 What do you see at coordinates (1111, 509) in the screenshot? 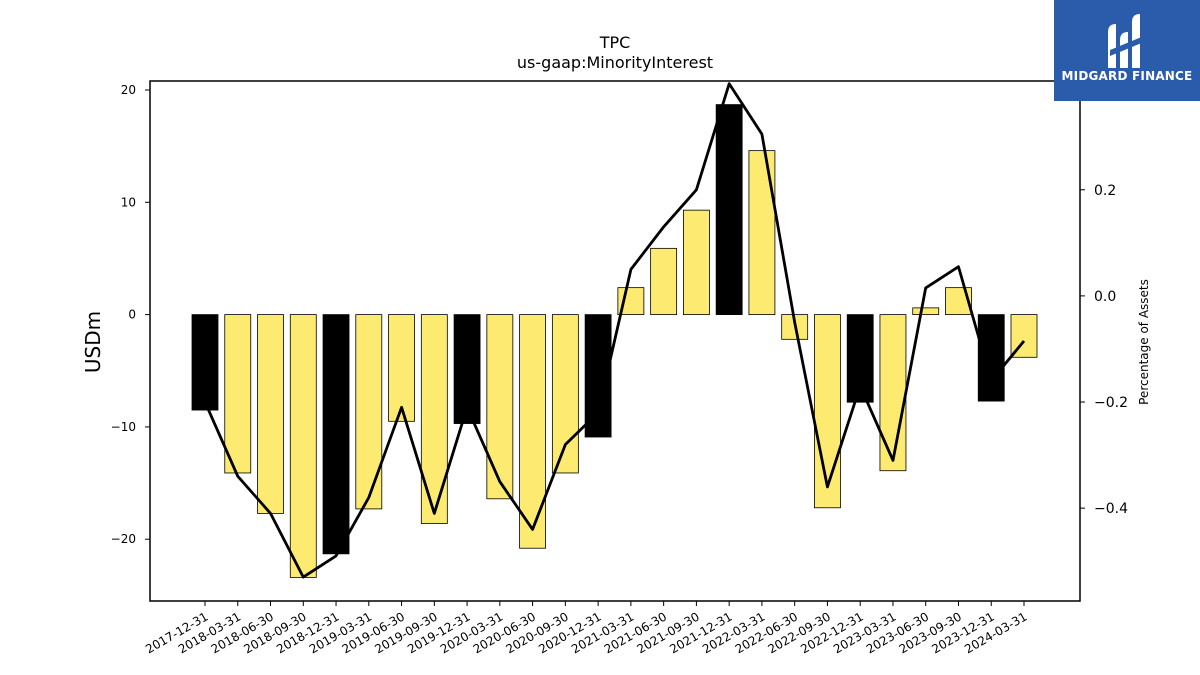
I see `y2-tick-label: −0.4` at bounding box center [1111, 509].